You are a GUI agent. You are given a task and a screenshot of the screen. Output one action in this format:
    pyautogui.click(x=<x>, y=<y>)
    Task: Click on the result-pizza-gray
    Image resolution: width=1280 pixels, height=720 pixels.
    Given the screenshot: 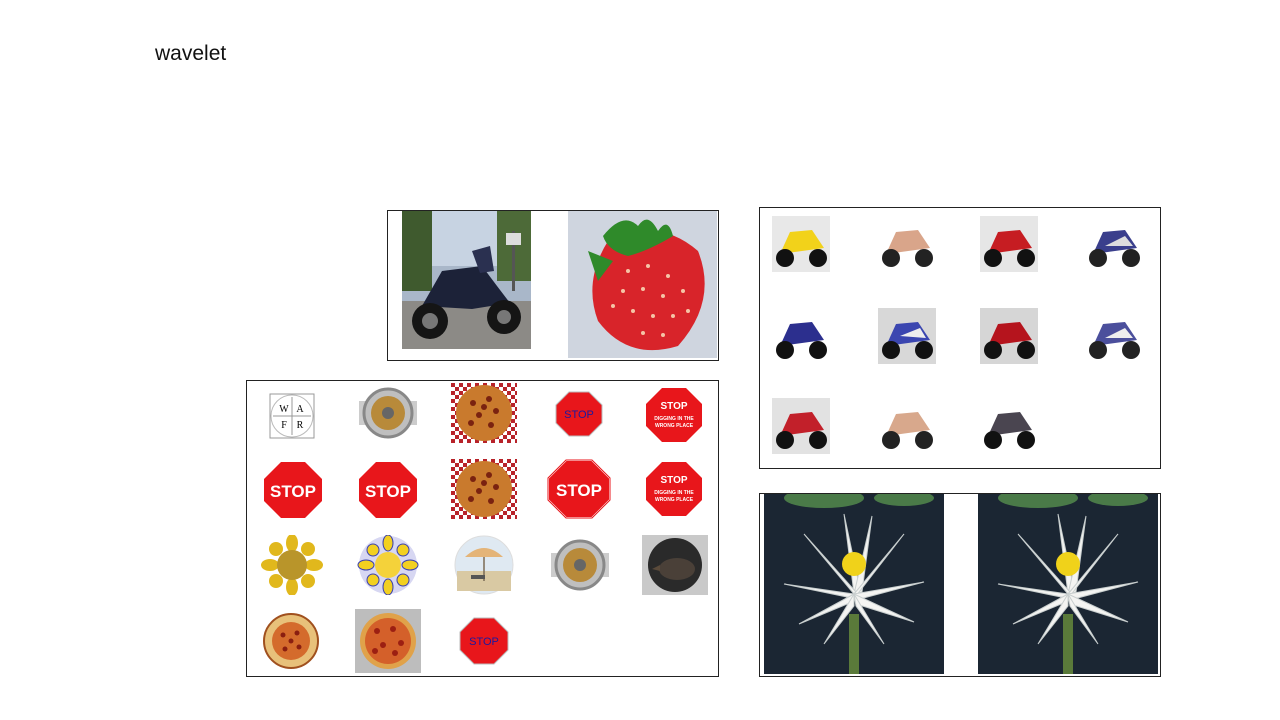 What is the action you would take?
    pyautogui.click(x=388, y=641)
    